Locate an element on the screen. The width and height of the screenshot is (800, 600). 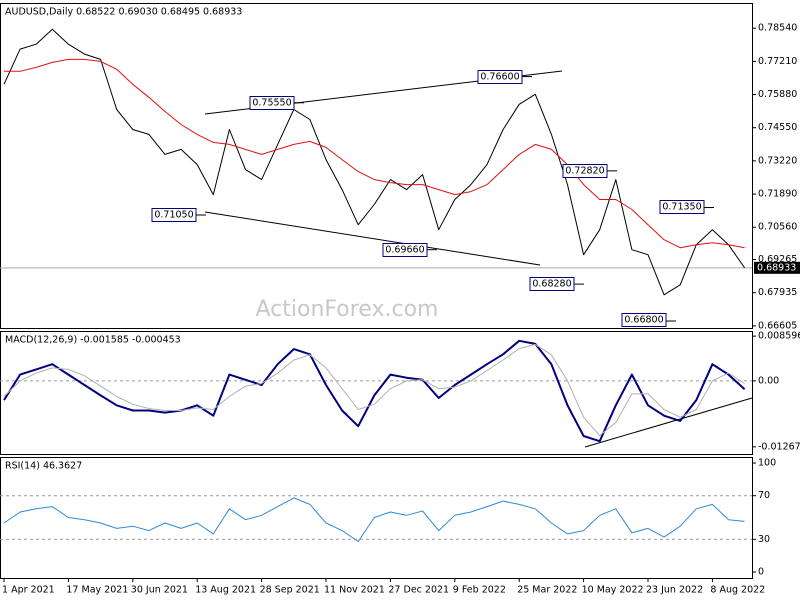
x-tick-label: 8 Aug 2022 is located at coordinates (737, 590).